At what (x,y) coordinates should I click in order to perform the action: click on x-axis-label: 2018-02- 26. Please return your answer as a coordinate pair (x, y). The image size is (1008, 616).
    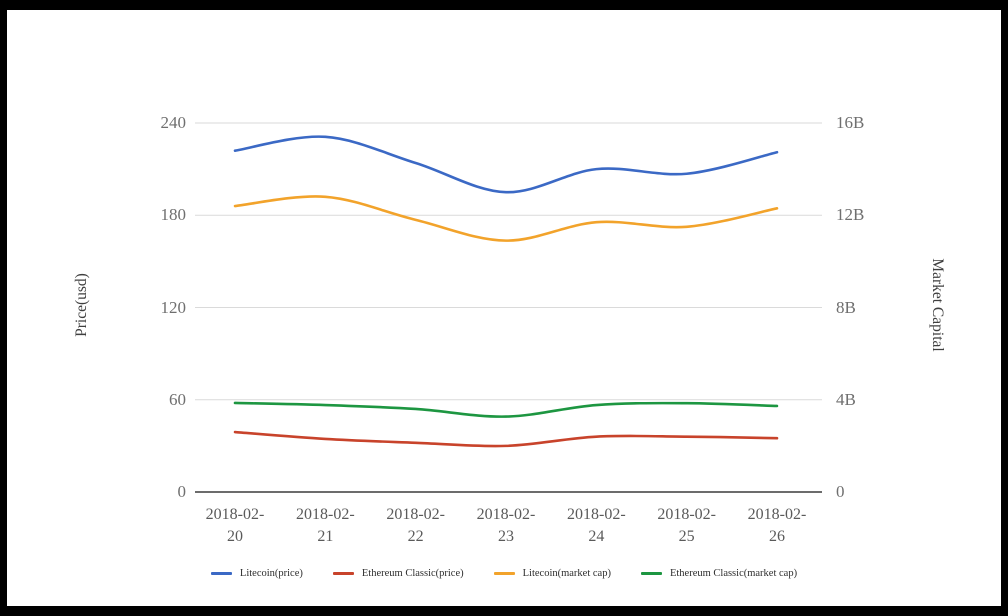
    Looking at the image, I should click on (777, 525).